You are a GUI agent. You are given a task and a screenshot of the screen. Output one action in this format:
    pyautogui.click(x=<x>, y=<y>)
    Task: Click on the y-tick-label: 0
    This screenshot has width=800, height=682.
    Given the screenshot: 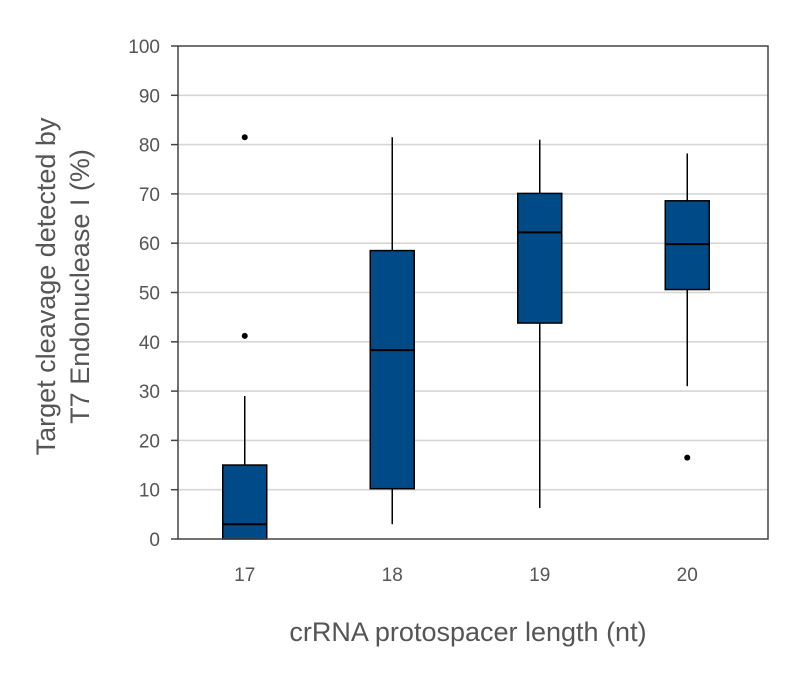 What is the action you would take?
    pyautogui.click(x=154, y=540)
    